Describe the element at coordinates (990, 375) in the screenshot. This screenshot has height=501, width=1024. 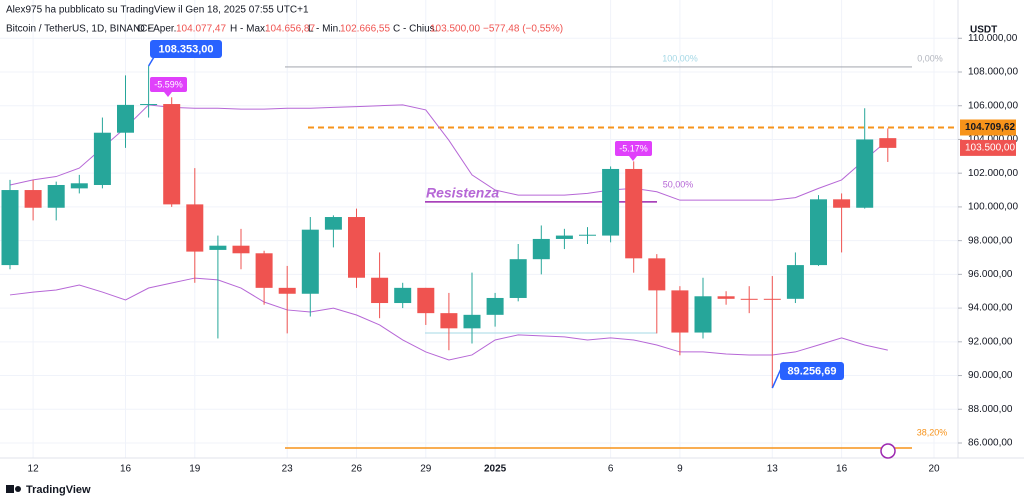
I see `y-tick-label: 90.000,00` at that location.